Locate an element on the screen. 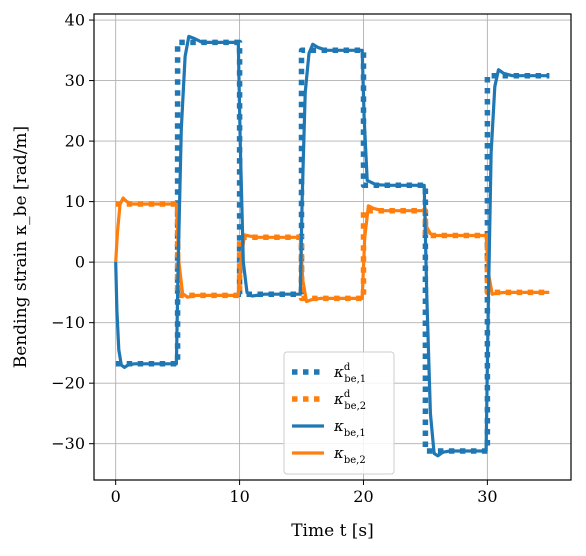 The image size is (586, 556). legend-label-4: κbe,2 is located at coordinates (349, 455).